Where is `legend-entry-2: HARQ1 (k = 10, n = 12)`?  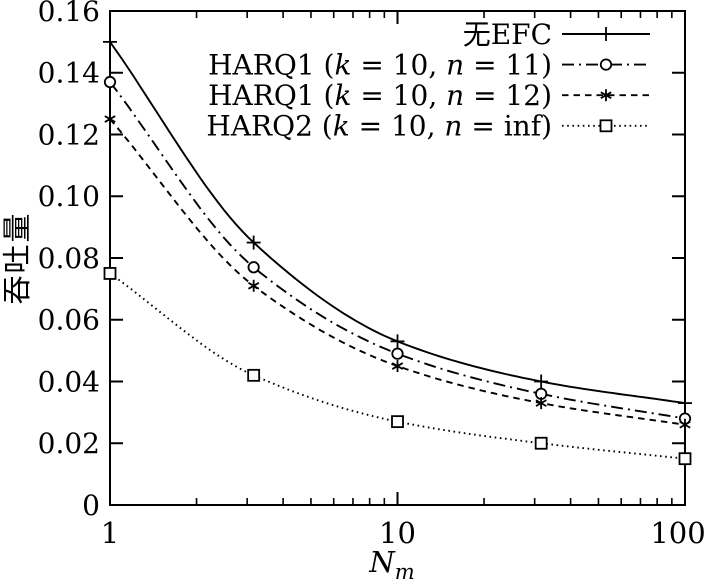 legend-entry-2: HARQ1 (k = 10, n = 12) is located at coordinates (429, 95).